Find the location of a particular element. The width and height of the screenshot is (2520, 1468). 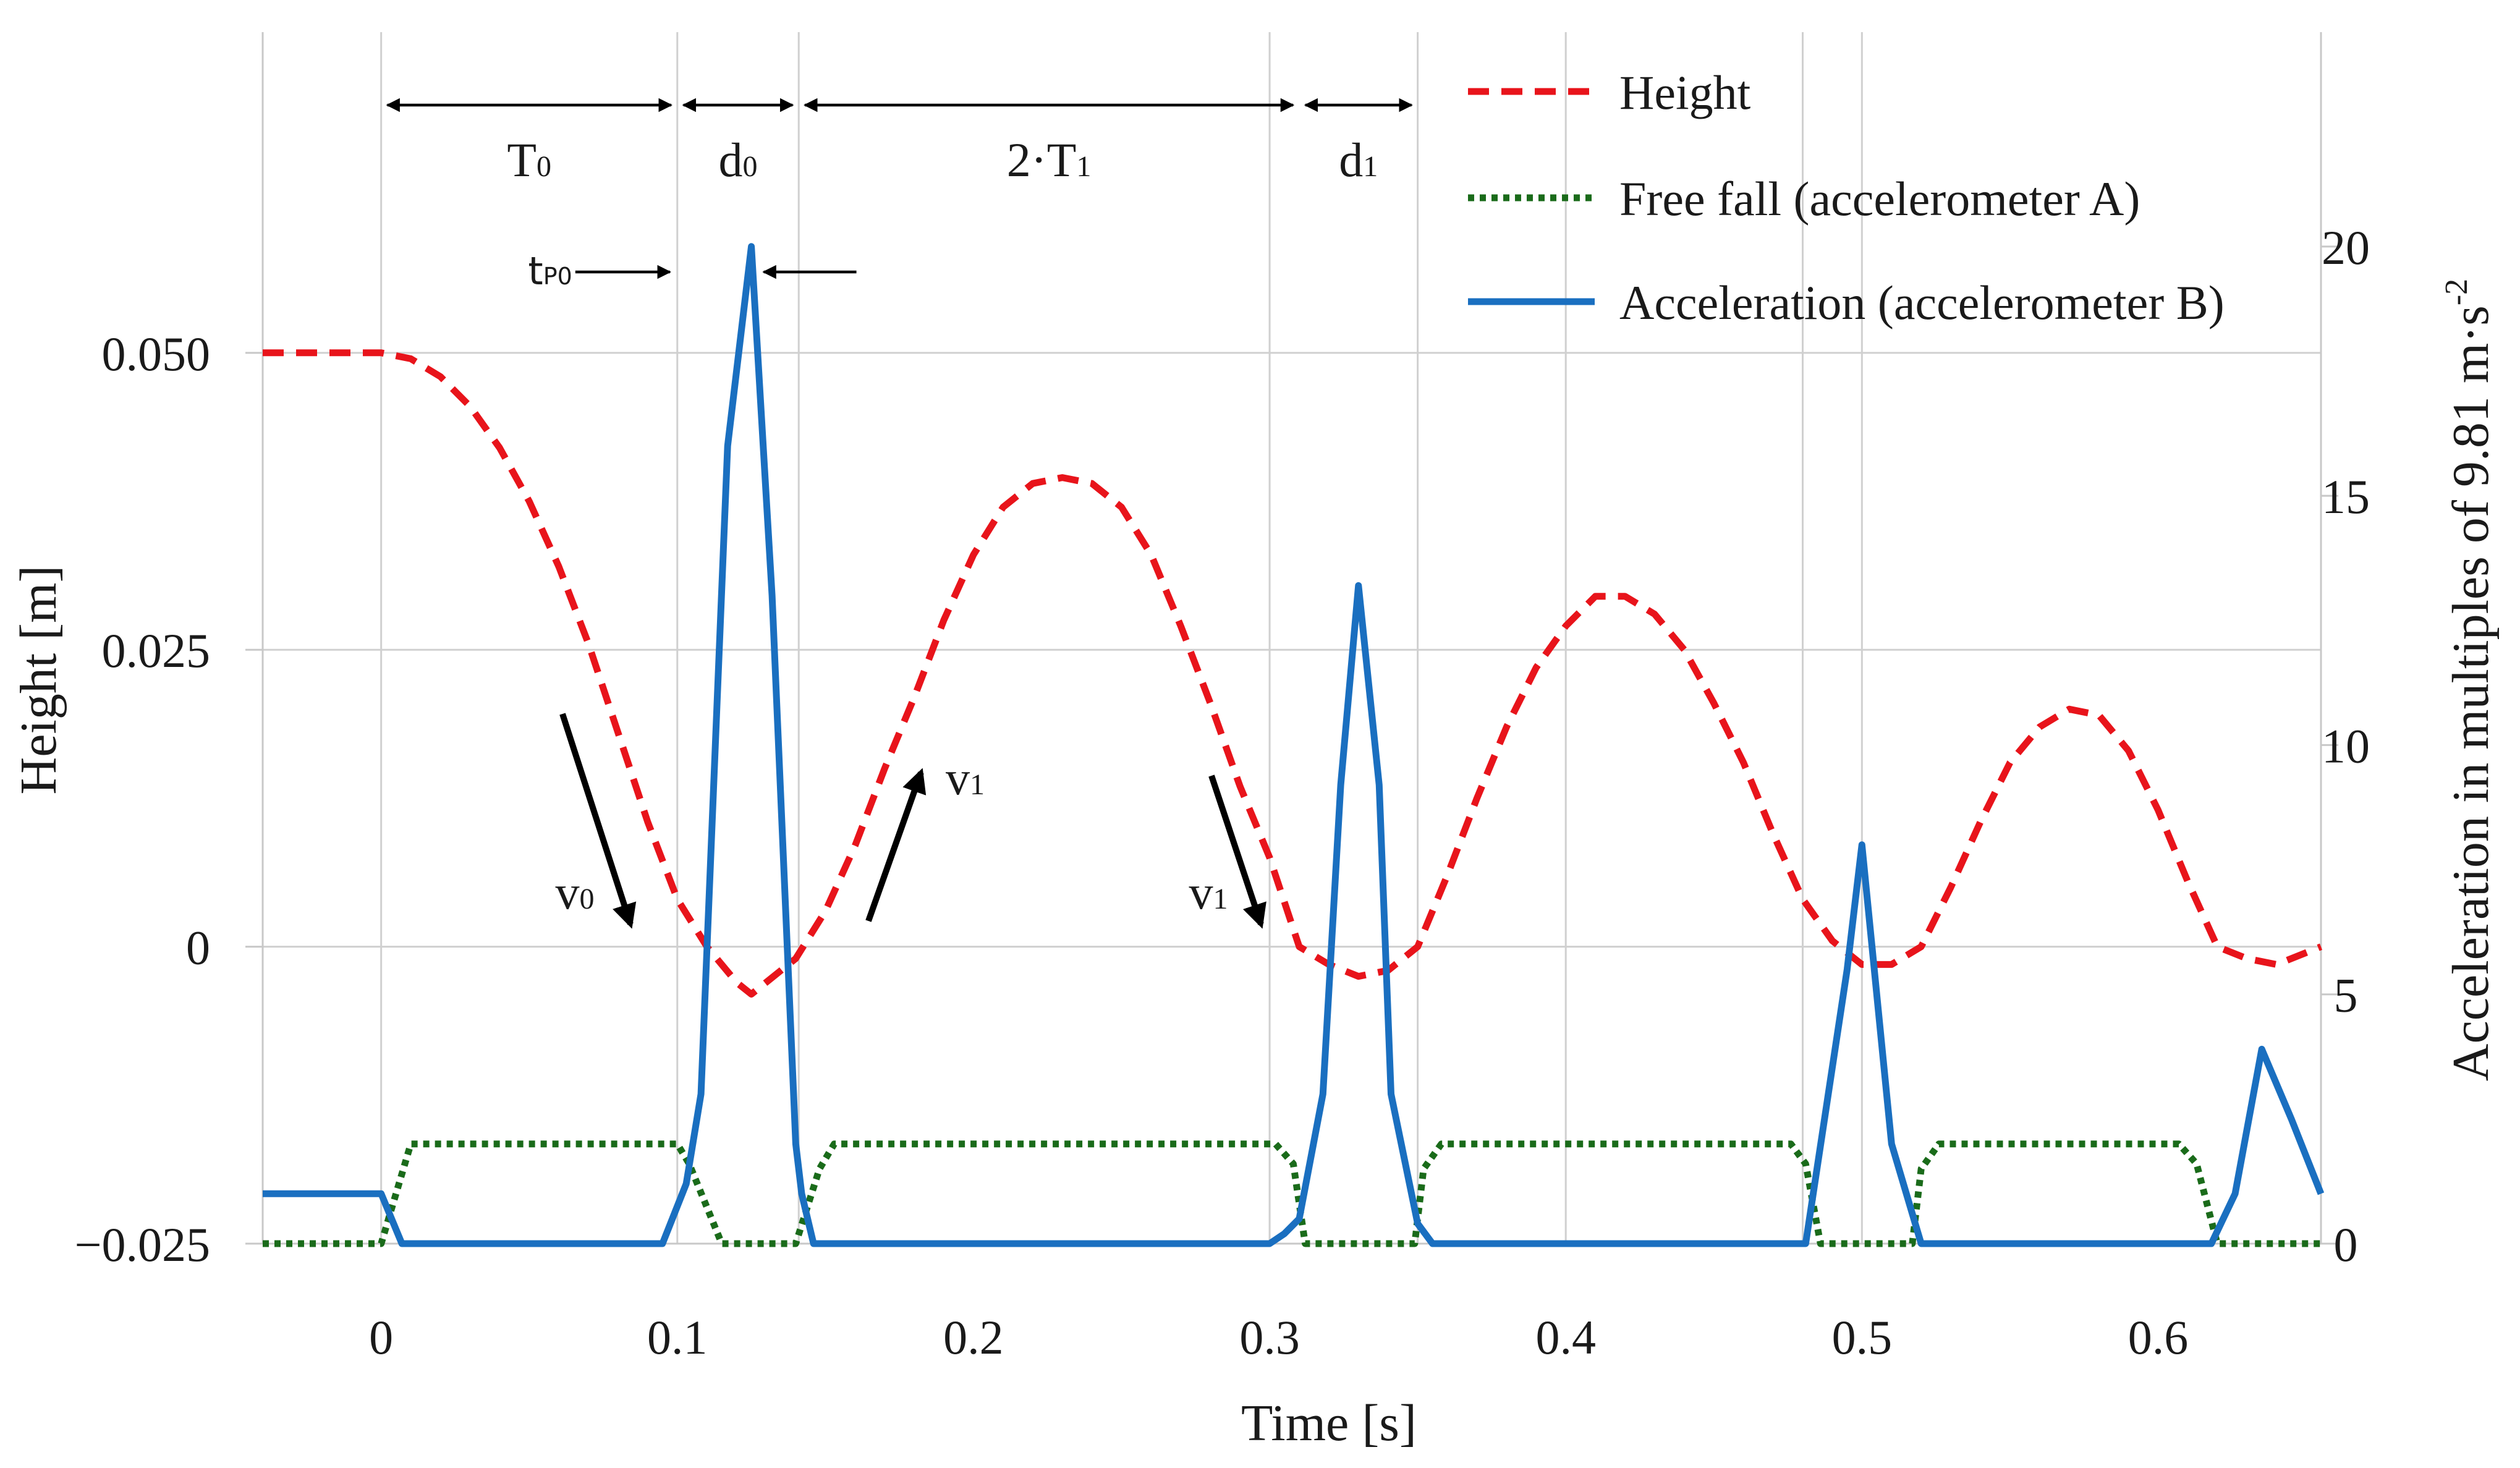

interval-label-main: T is located at coordinates (522, 160).